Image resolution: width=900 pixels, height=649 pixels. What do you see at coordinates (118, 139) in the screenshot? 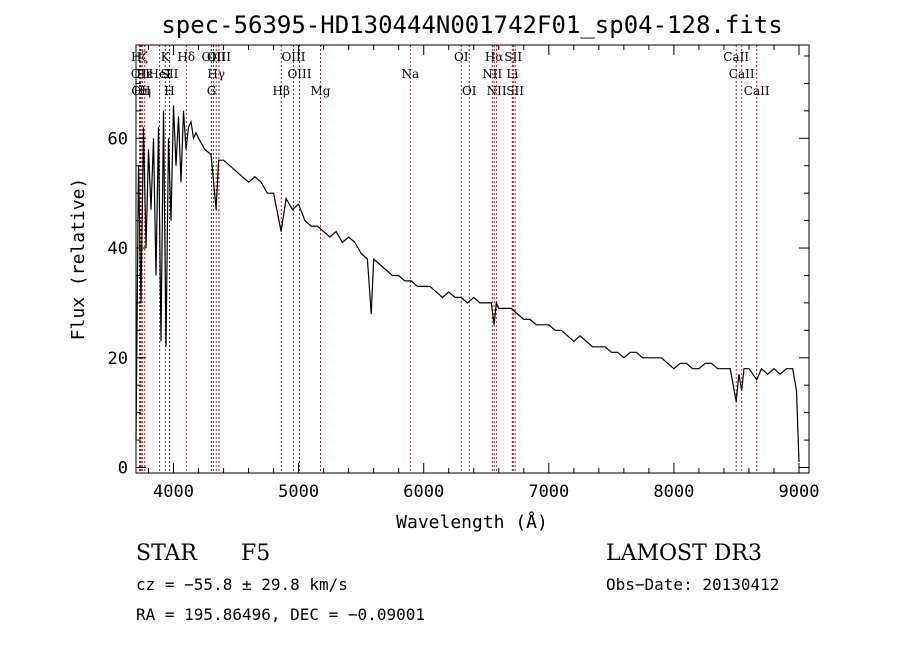
I see `y-tick-label: 60` at bounding box center [118, 139].